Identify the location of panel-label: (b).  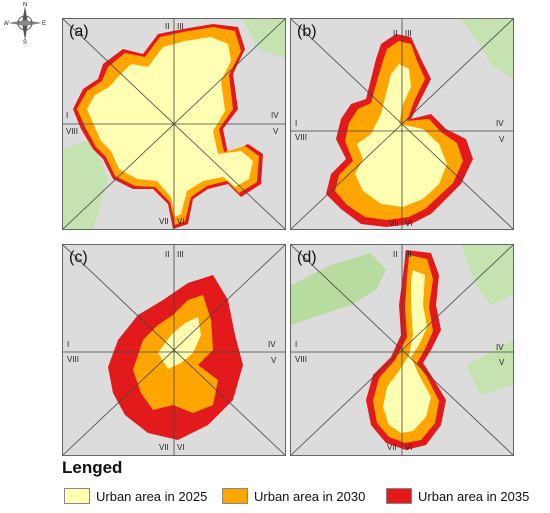
(307, 31).